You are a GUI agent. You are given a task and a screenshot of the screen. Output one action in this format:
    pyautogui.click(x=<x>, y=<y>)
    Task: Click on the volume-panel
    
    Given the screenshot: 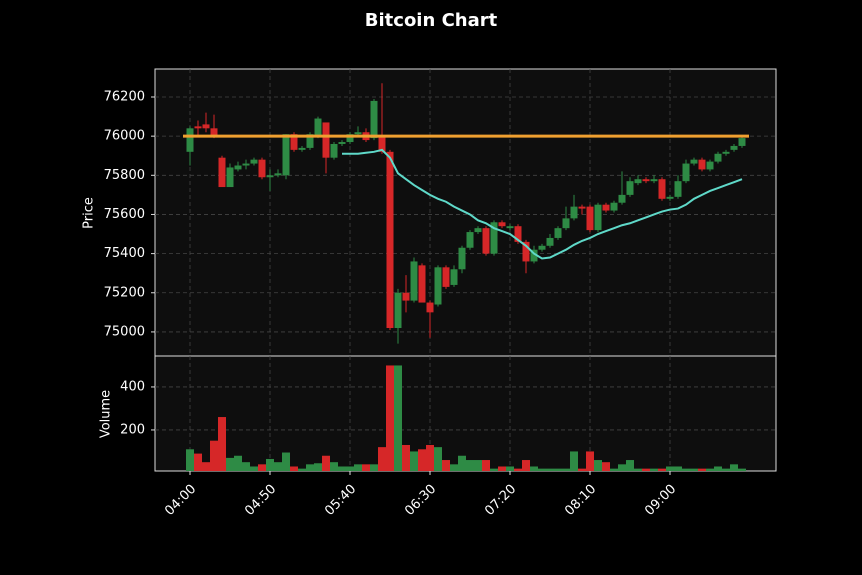 What is the action you would take?
    pyautogui.click(x=465, y=413)
    